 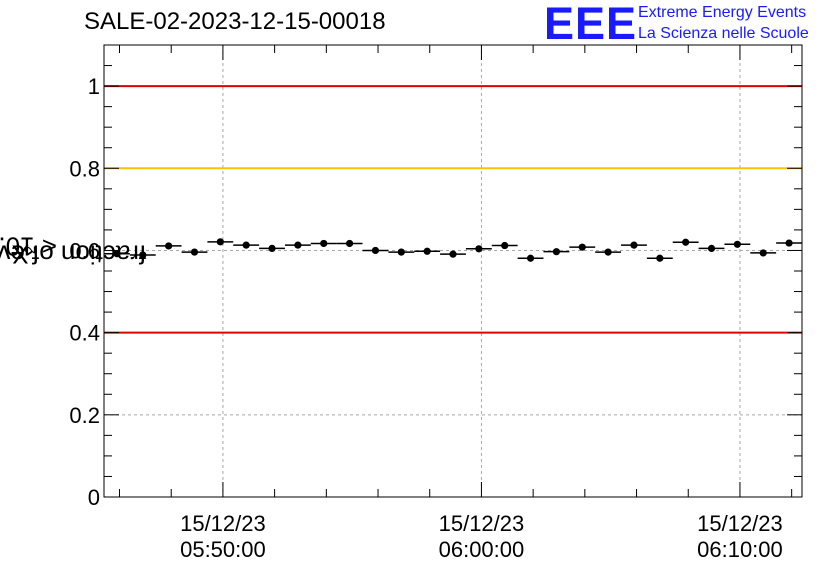 What do you see at coordinates (722, 12) in the screenshot?
I see `logo-line-1: Extreme Energy Events` at bounding box center [722, 12].